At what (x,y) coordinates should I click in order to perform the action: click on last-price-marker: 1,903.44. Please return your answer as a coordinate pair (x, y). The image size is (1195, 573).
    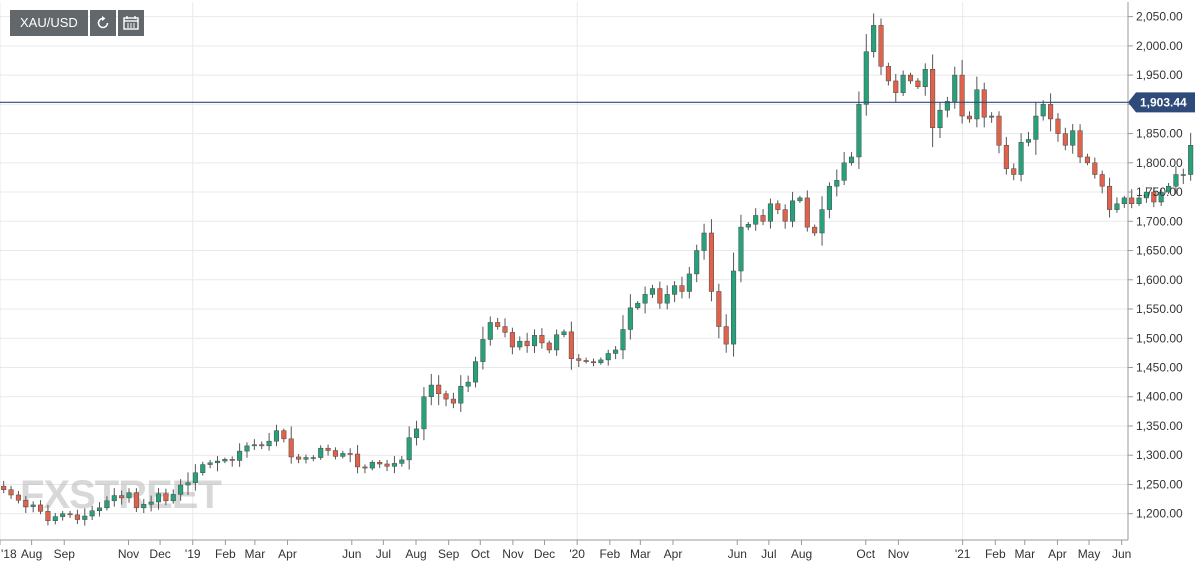
    Looking at the image, I should click on (597, 102).